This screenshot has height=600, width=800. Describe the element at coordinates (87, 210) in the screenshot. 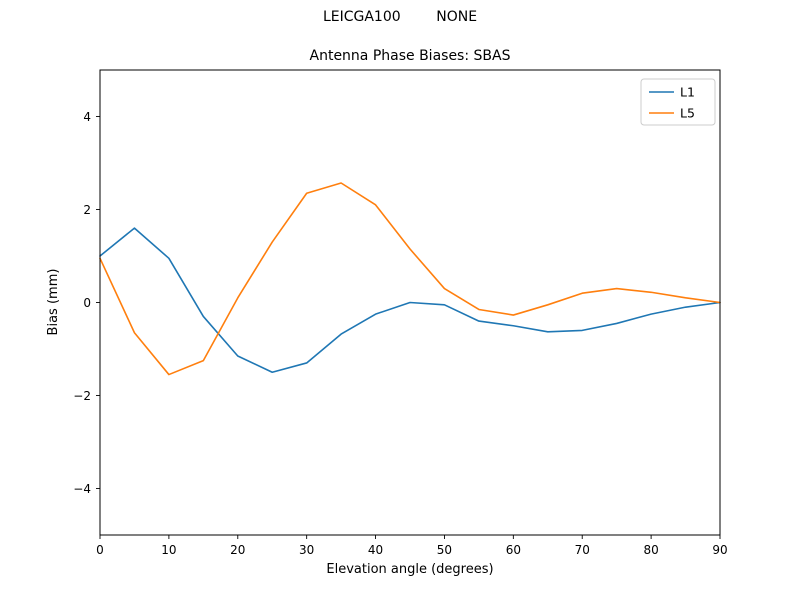

I see `y-tick-label: 2` at that location.